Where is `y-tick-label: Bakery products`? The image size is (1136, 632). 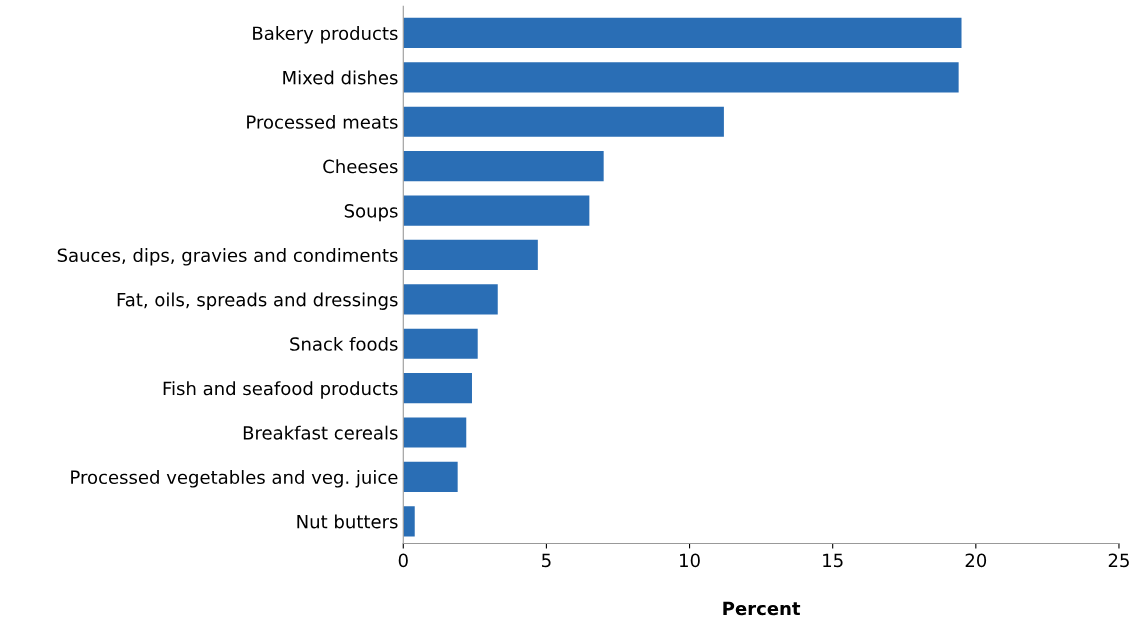 y-tick-label: Bakery products is located at coordinates (325, 35).